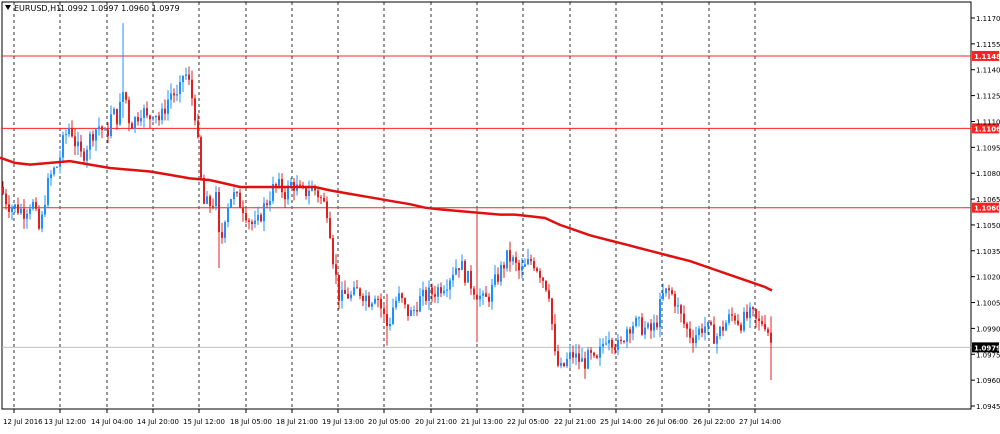 This screenshot has height=434, width=1000. Describe the element at coordinates (988, 71) in the screenshot. I see `price-tick-label: 1.1140` at that location.